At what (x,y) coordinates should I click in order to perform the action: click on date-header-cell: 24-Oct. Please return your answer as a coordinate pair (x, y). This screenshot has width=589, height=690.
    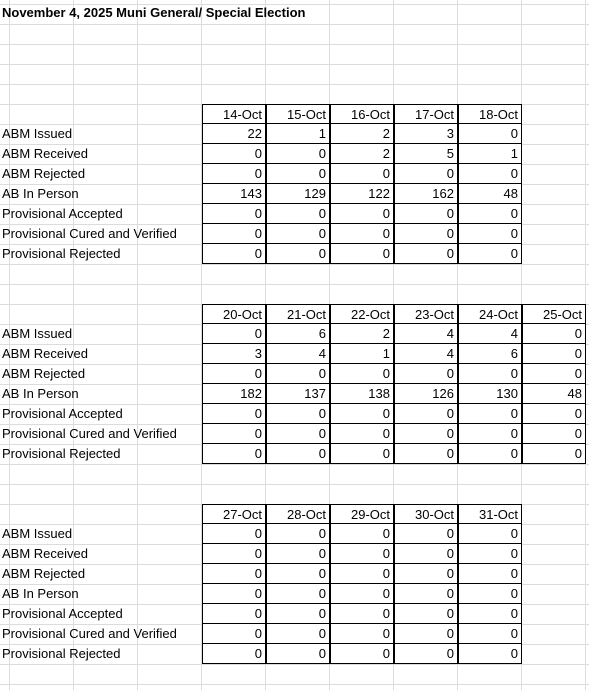
    Looking at the image, I should click on (490, 314).